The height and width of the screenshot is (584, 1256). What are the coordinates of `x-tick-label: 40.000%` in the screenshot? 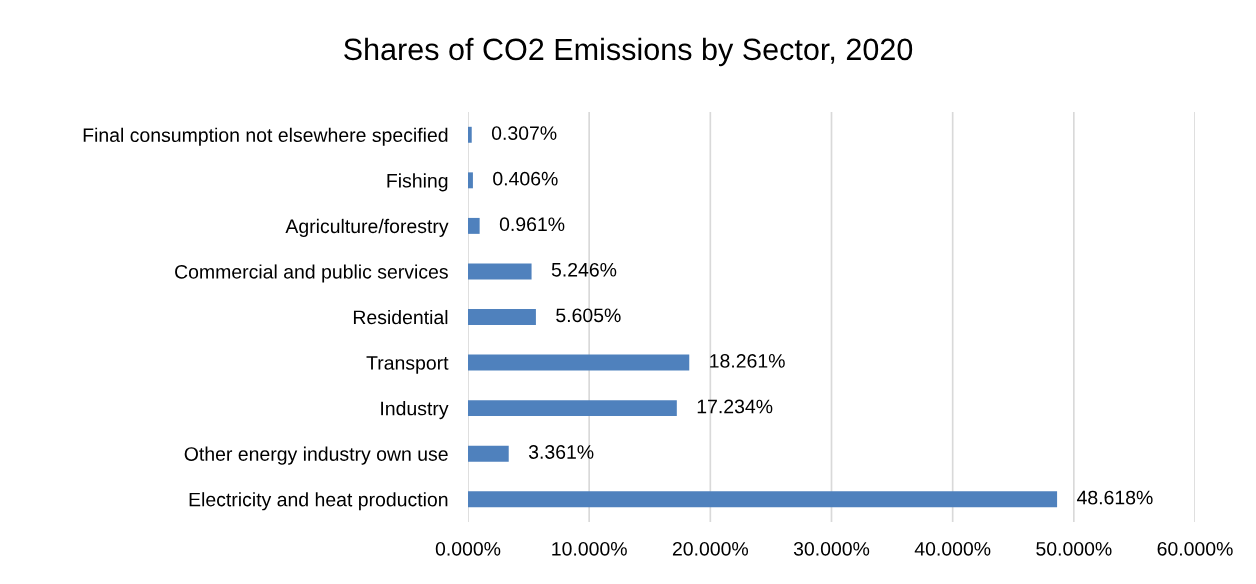 It's located at (952, 548).